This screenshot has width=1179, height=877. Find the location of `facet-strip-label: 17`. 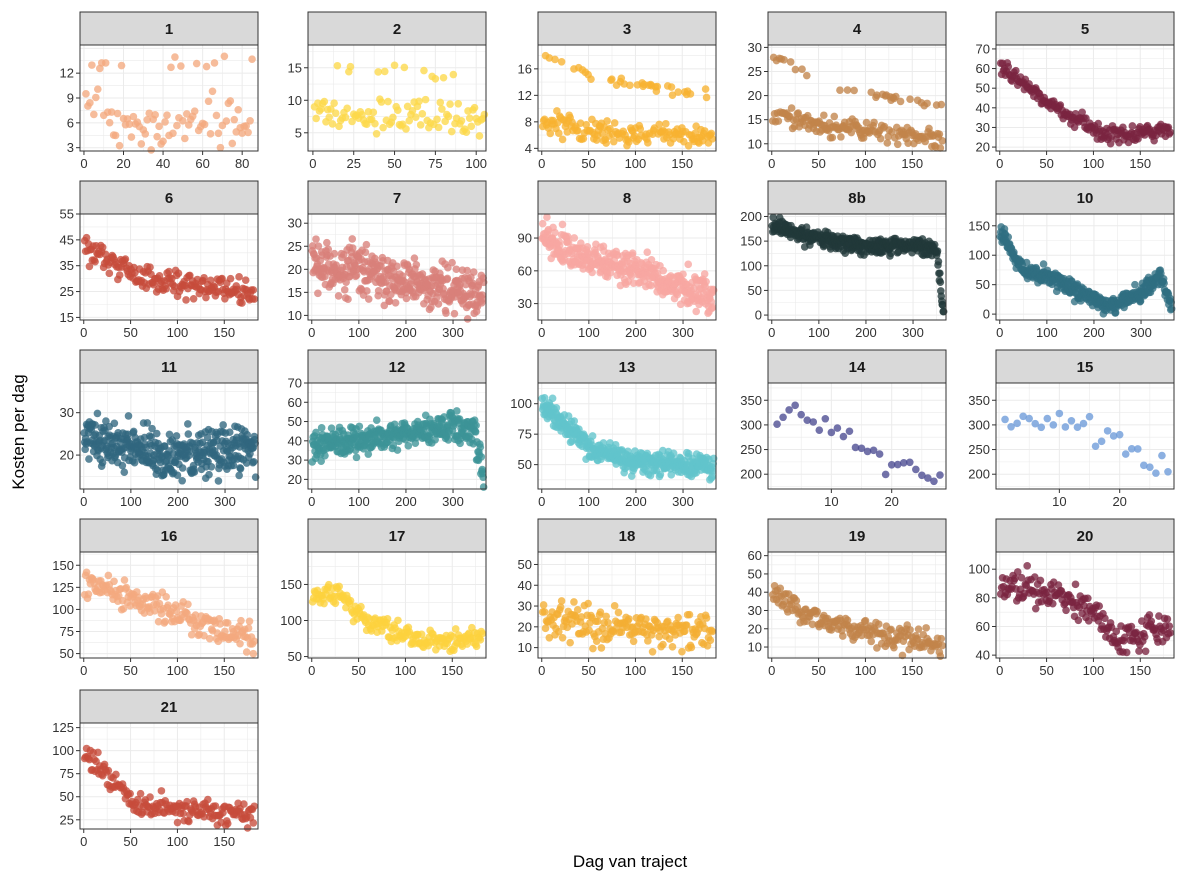

facet-strip-label: 17 is located at coordinates (397, 536).